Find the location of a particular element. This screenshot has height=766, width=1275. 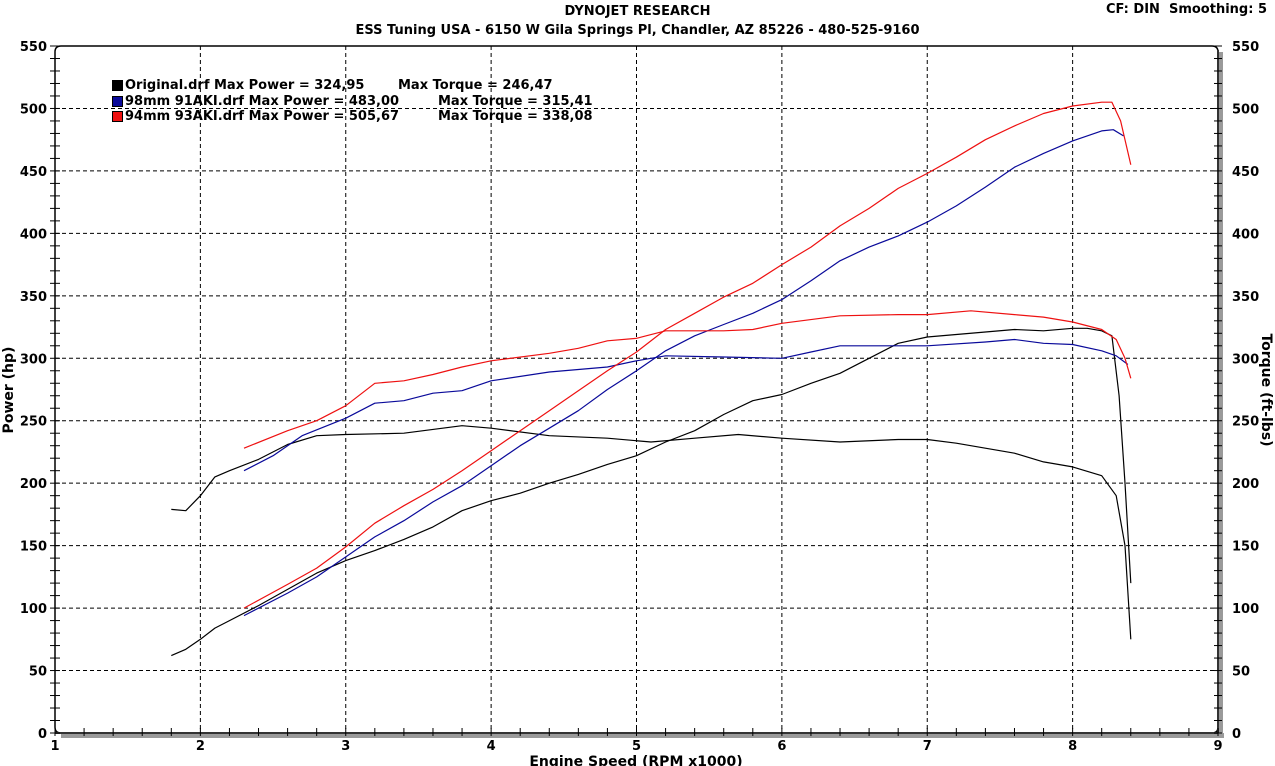

y-tick-label: 200 is located at coordinates (33, 484).